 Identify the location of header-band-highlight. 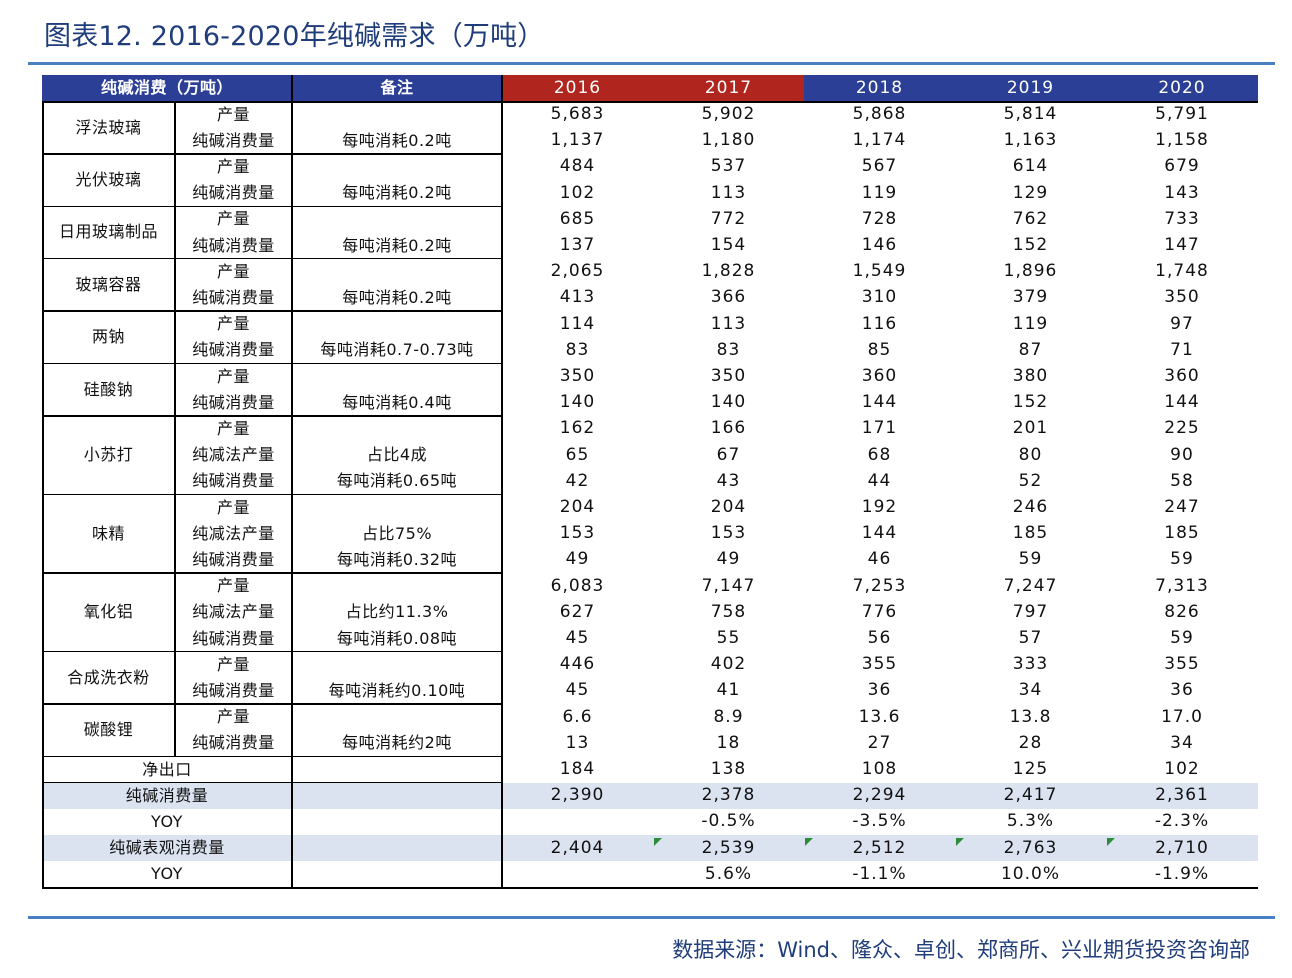
(653, 88).